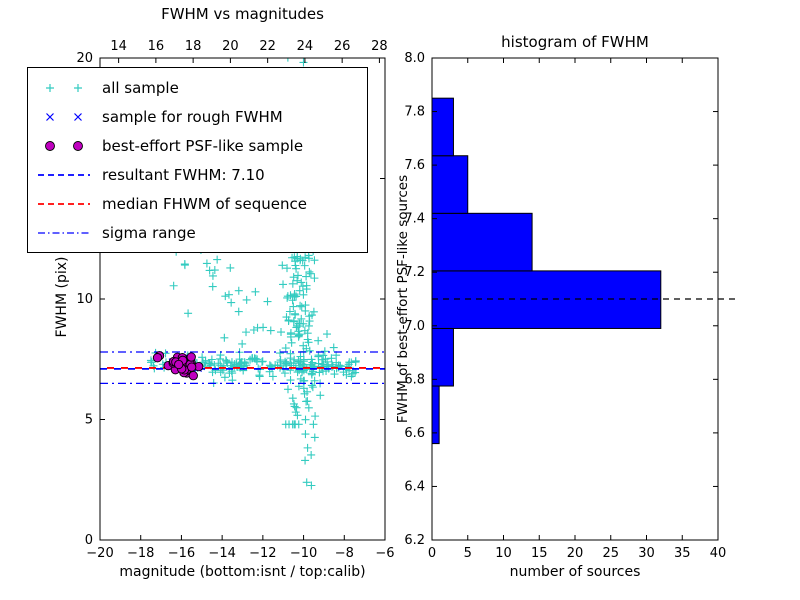 This screenshot has height=600, width=800. I want to click on svg-text: 6.6, so click(414, 433).